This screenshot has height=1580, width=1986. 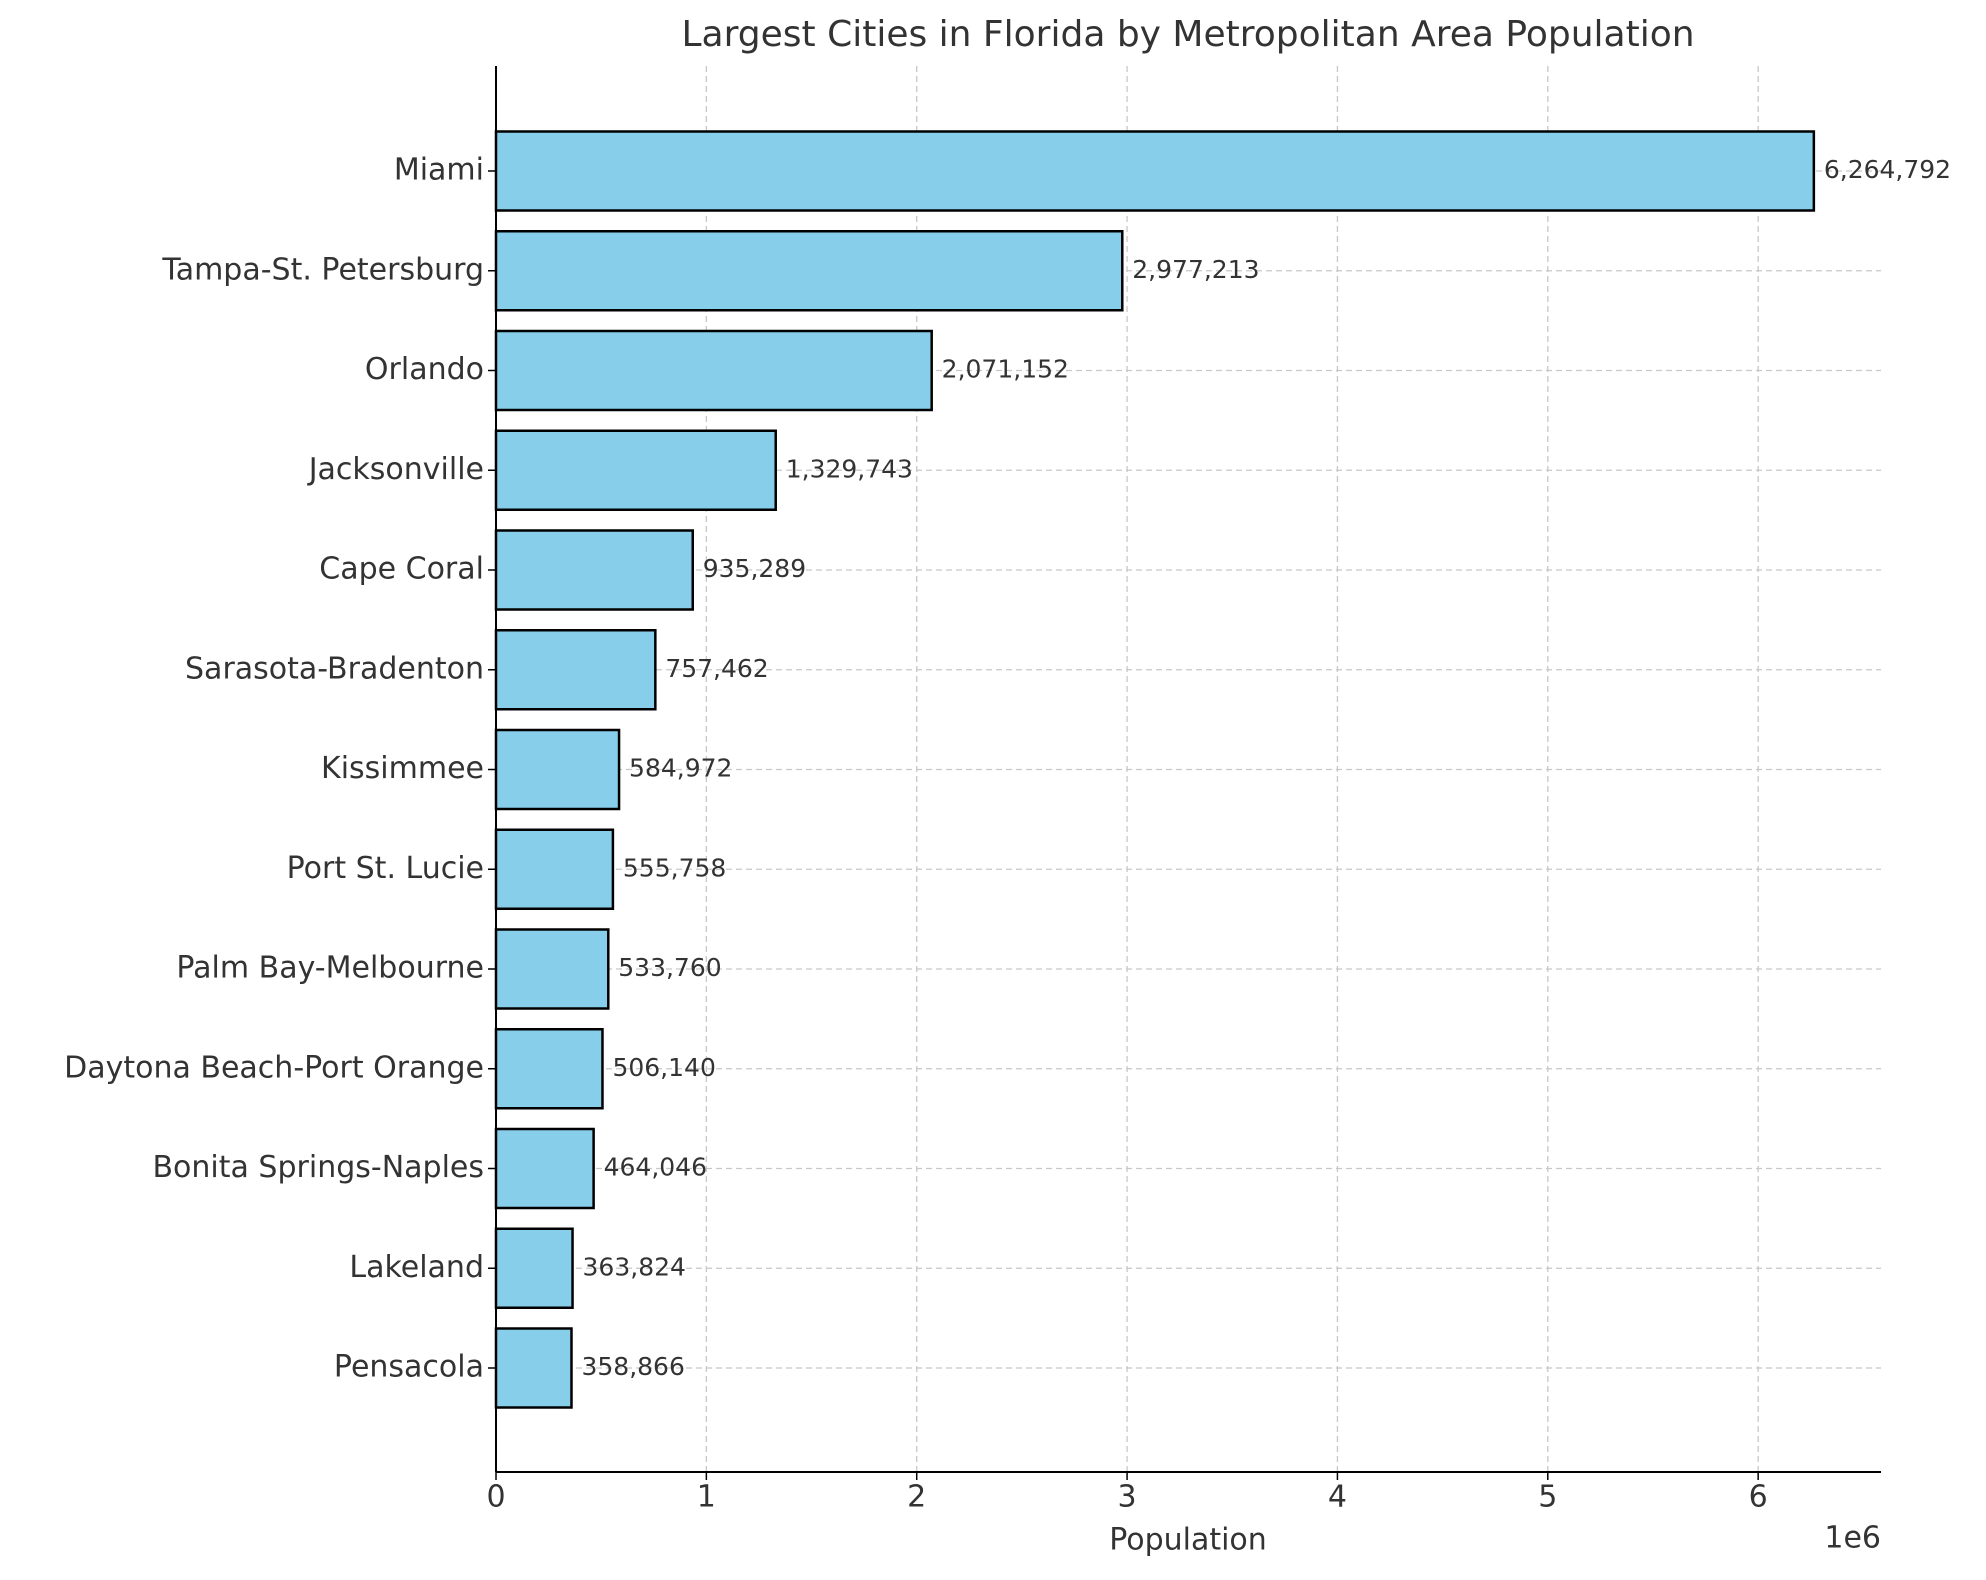 I want to click on value-label: 935,289, so click(x=754, y=568).